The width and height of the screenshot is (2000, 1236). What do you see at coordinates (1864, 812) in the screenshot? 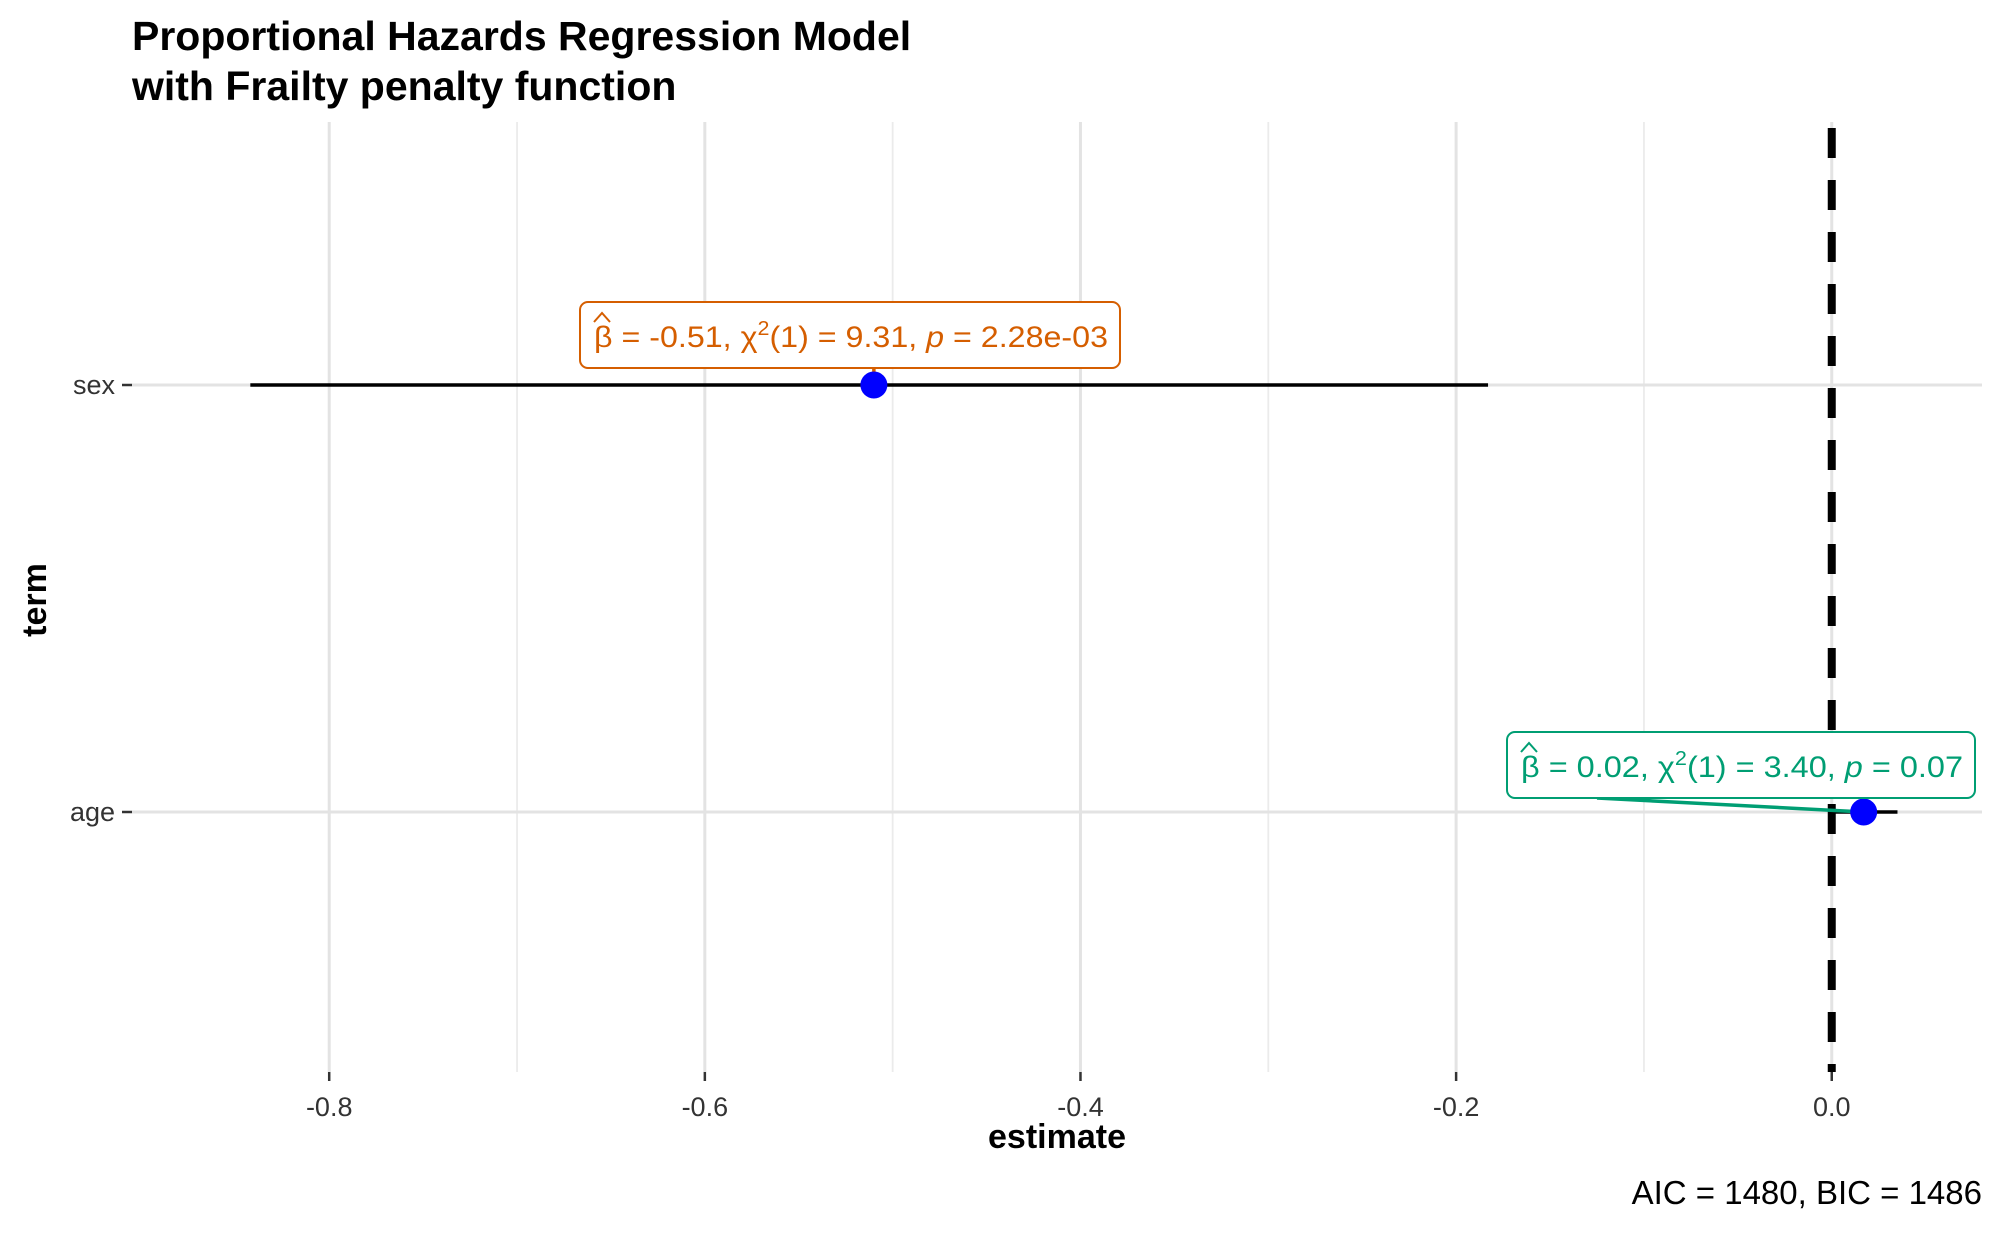
I see `estimate-point-age` at bounding box center [1864, 812].